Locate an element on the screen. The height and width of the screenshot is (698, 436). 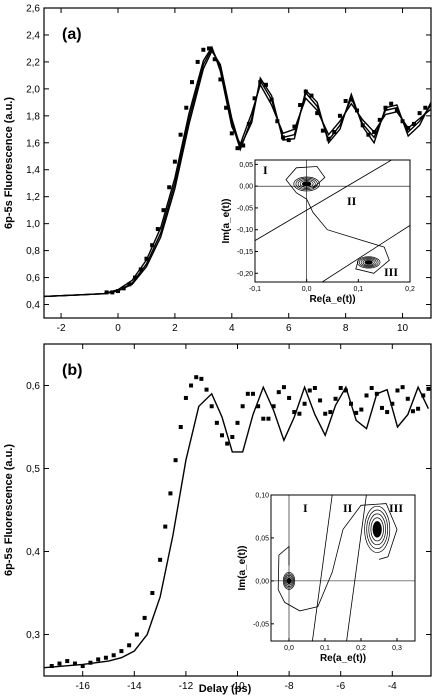
x-tick-label: -6 is located at coordinates (340, 686).